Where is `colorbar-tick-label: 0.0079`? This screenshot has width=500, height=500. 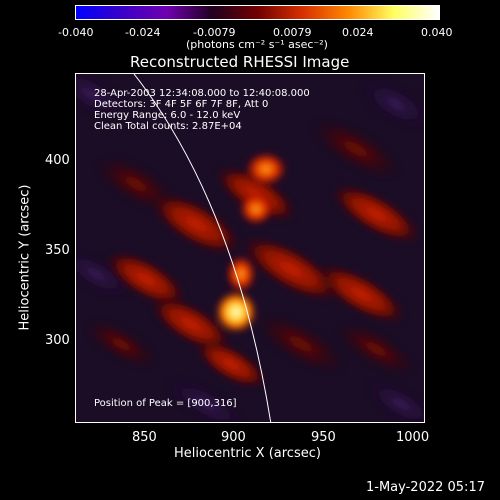 colorbar-tick-label: 0.0079 is located at coordinates (292, 32).